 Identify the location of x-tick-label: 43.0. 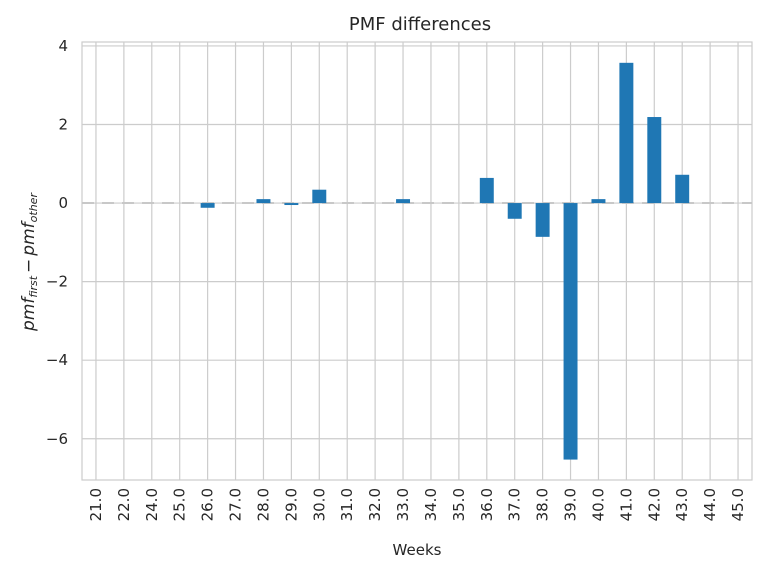
(682, 504).